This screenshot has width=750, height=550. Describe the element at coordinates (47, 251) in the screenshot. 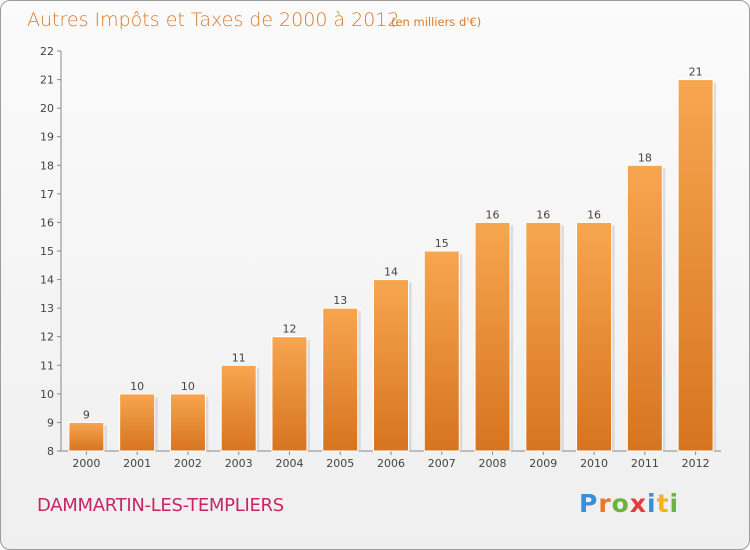

I see `y-tick-label: 15` at that location.